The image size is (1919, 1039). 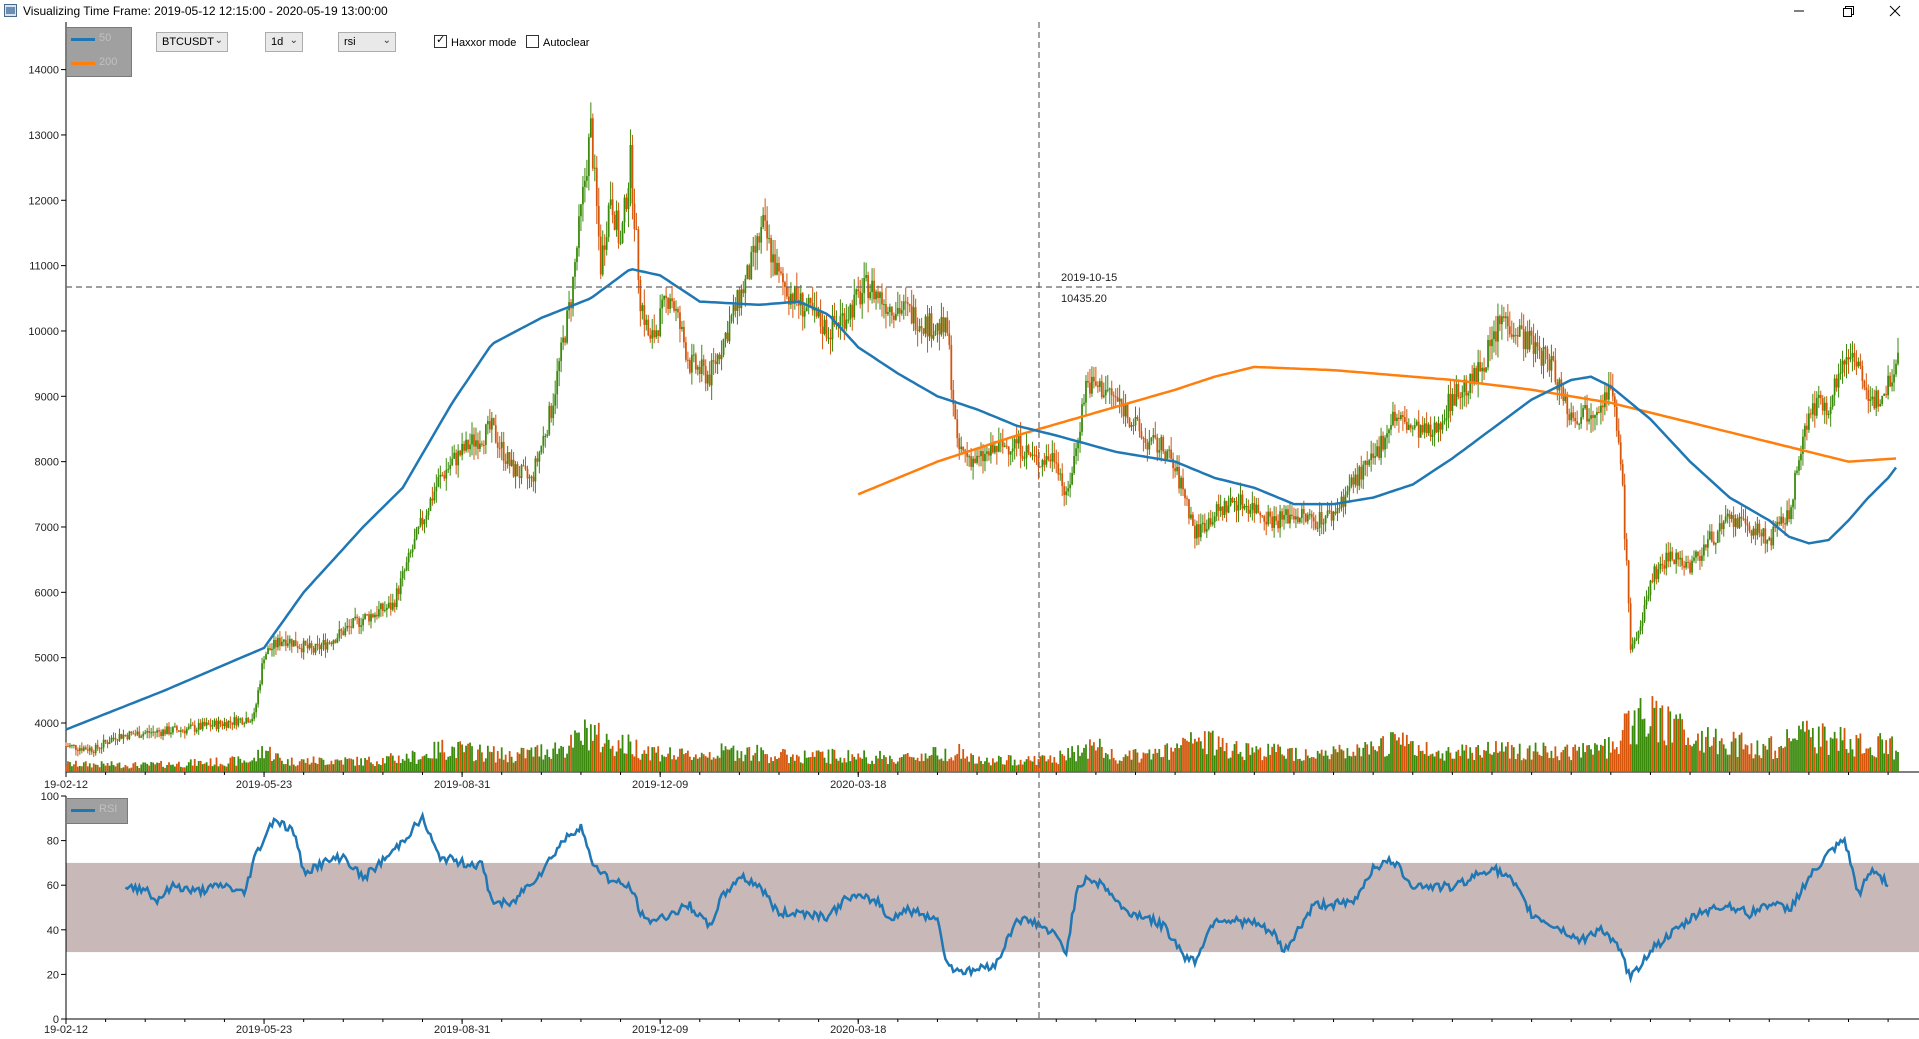 What do you see at coordinates (367, 42) in the screenshot?
I see `indicator-select: rsi ⌄` at bounding box center [367, 42].